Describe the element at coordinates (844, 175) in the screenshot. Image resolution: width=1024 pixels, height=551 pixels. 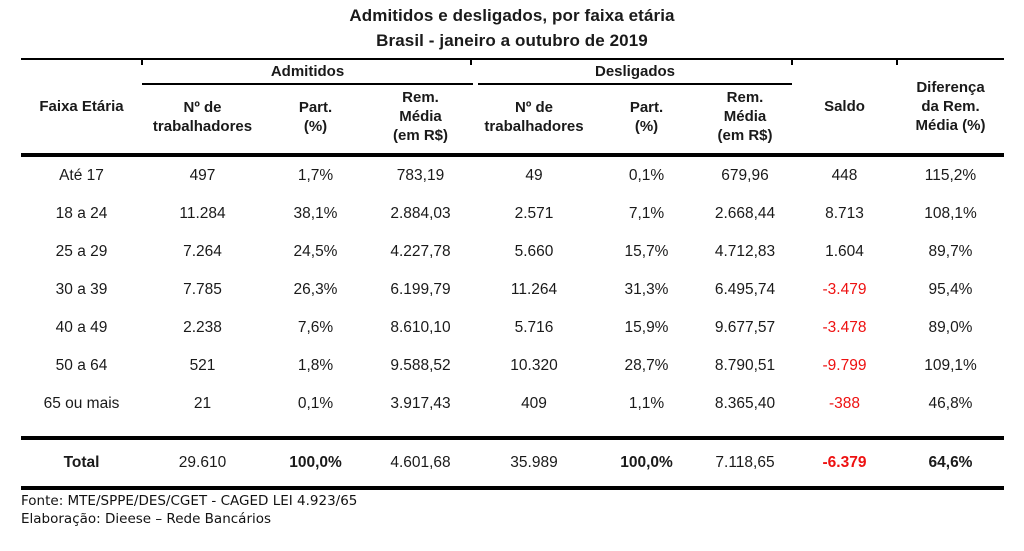
I see `cell-saldo: 448` at that location.